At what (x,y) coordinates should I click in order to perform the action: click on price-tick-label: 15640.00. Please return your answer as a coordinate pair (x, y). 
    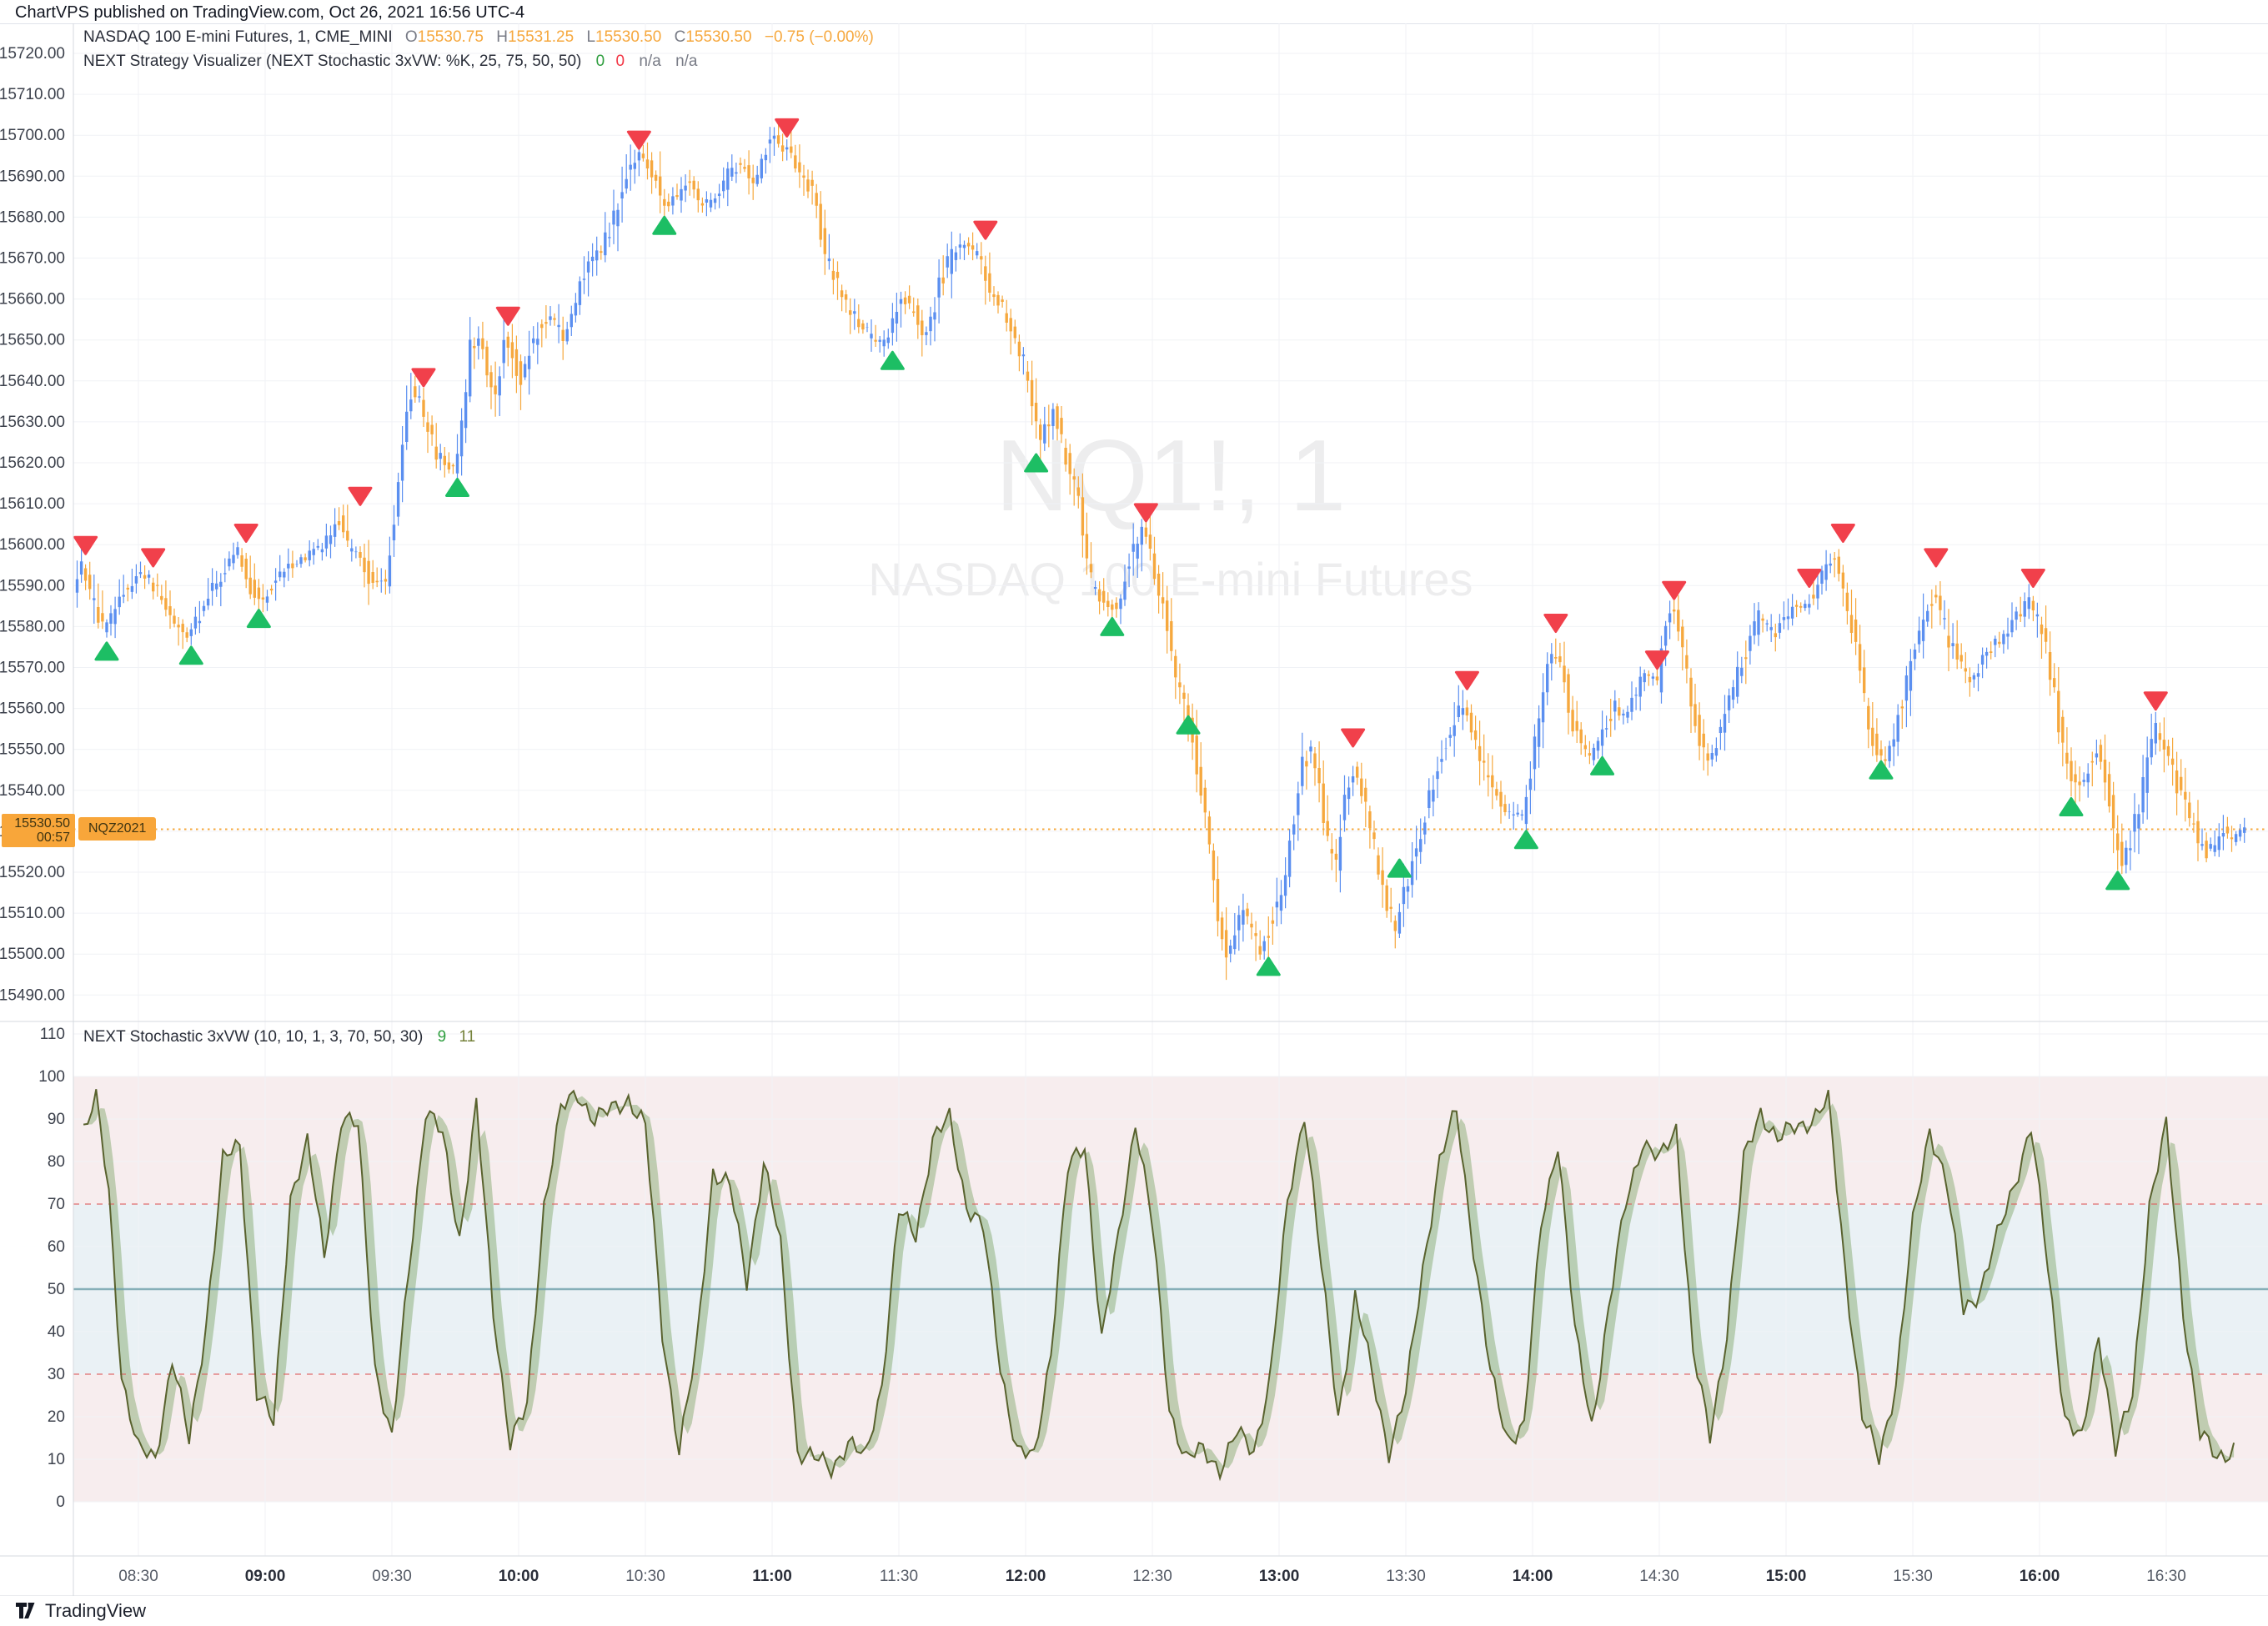
    Looking at the image, I should click on (32, 381).